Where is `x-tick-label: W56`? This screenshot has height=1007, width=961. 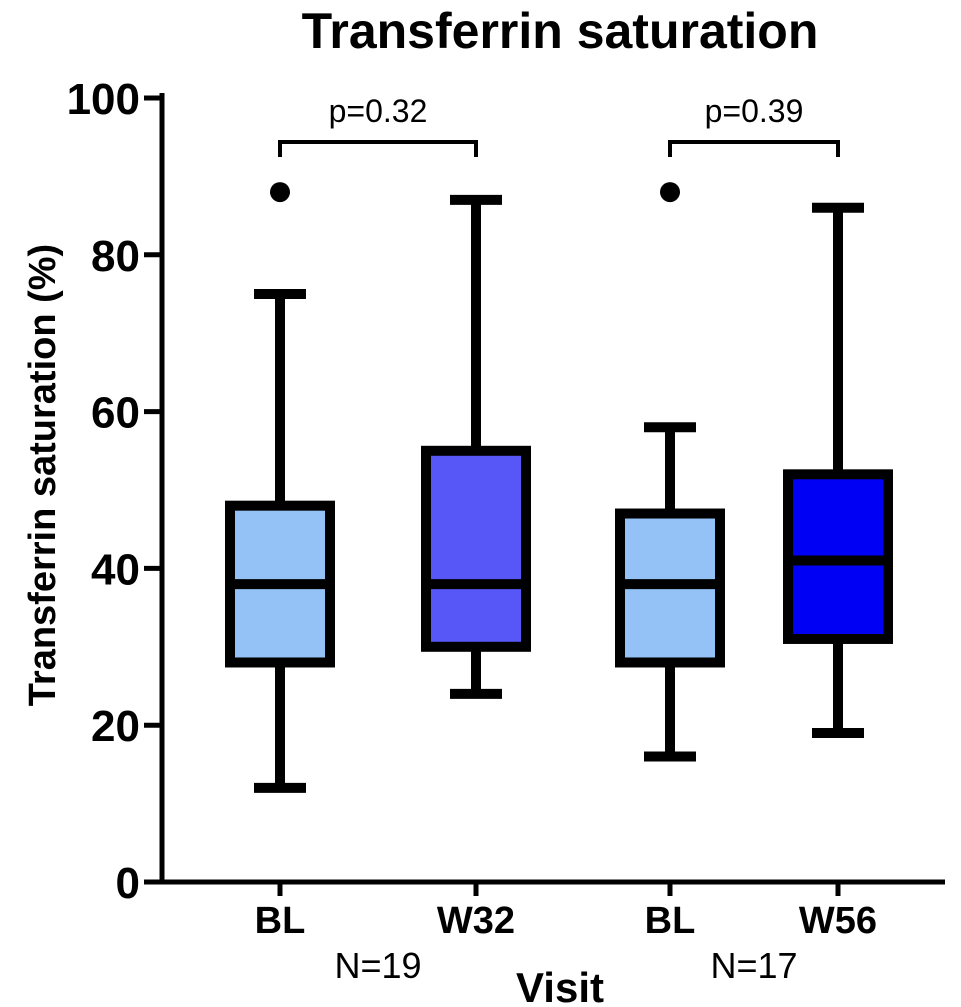 x-tick-label: W56 is located at coordinates (838, 921).